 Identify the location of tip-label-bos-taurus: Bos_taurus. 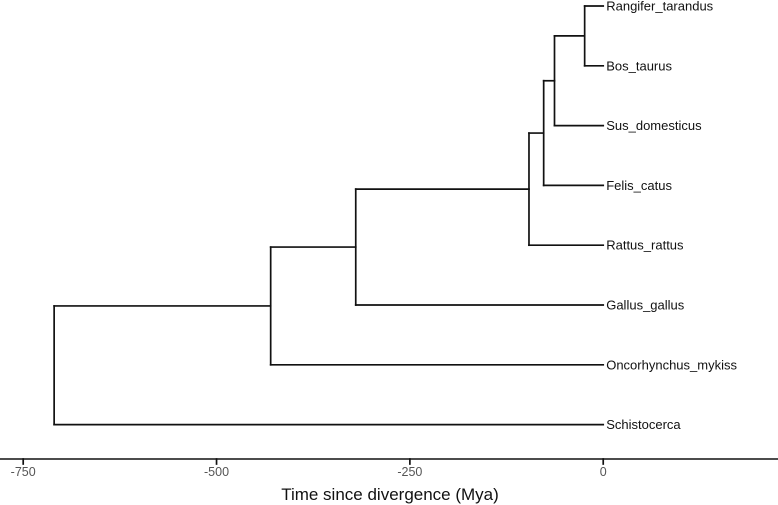
(639, 65).